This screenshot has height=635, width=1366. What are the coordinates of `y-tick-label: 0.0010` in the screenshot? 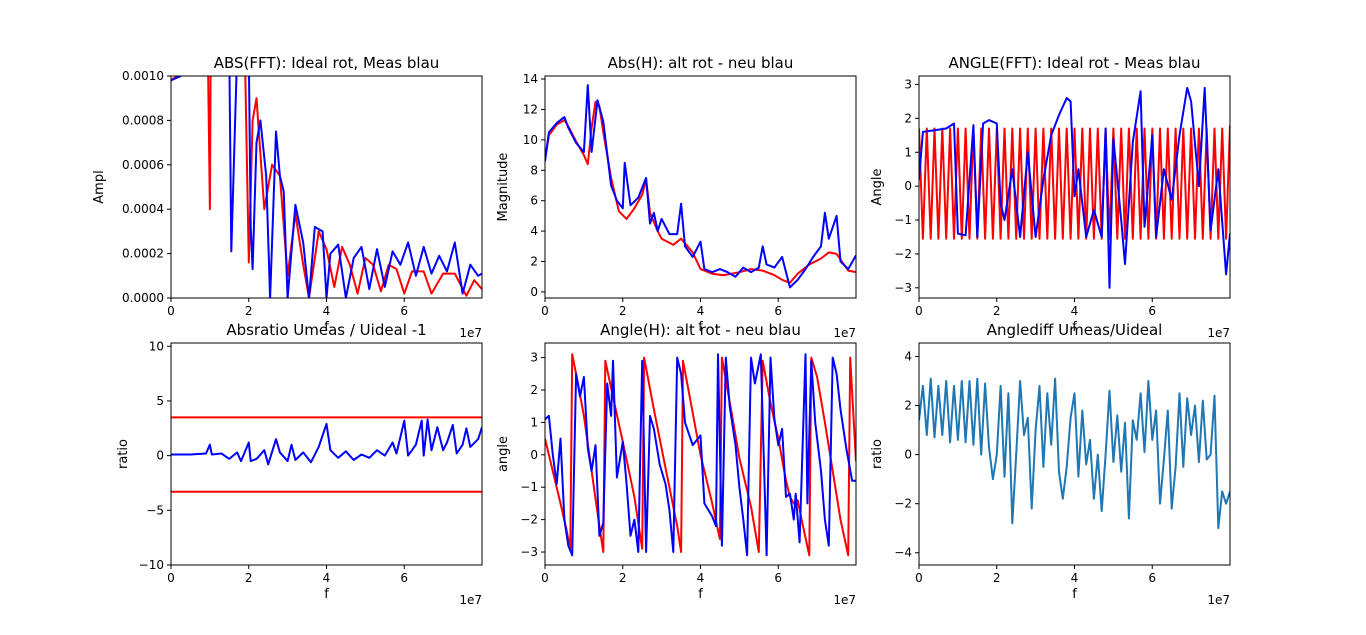 It's located at (143, 76).